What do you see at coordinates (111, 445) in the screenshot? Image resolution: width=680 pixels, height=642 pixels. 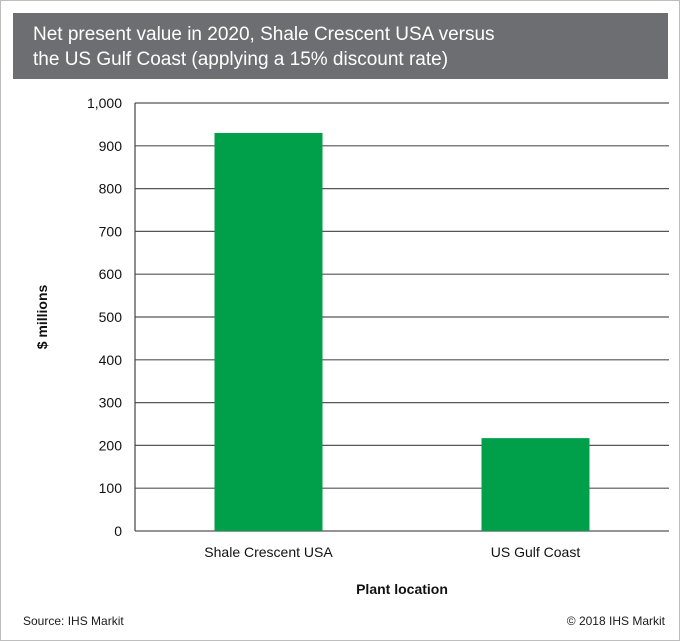 I see `y-tick-label: 200` at bounding box center [111, 445].